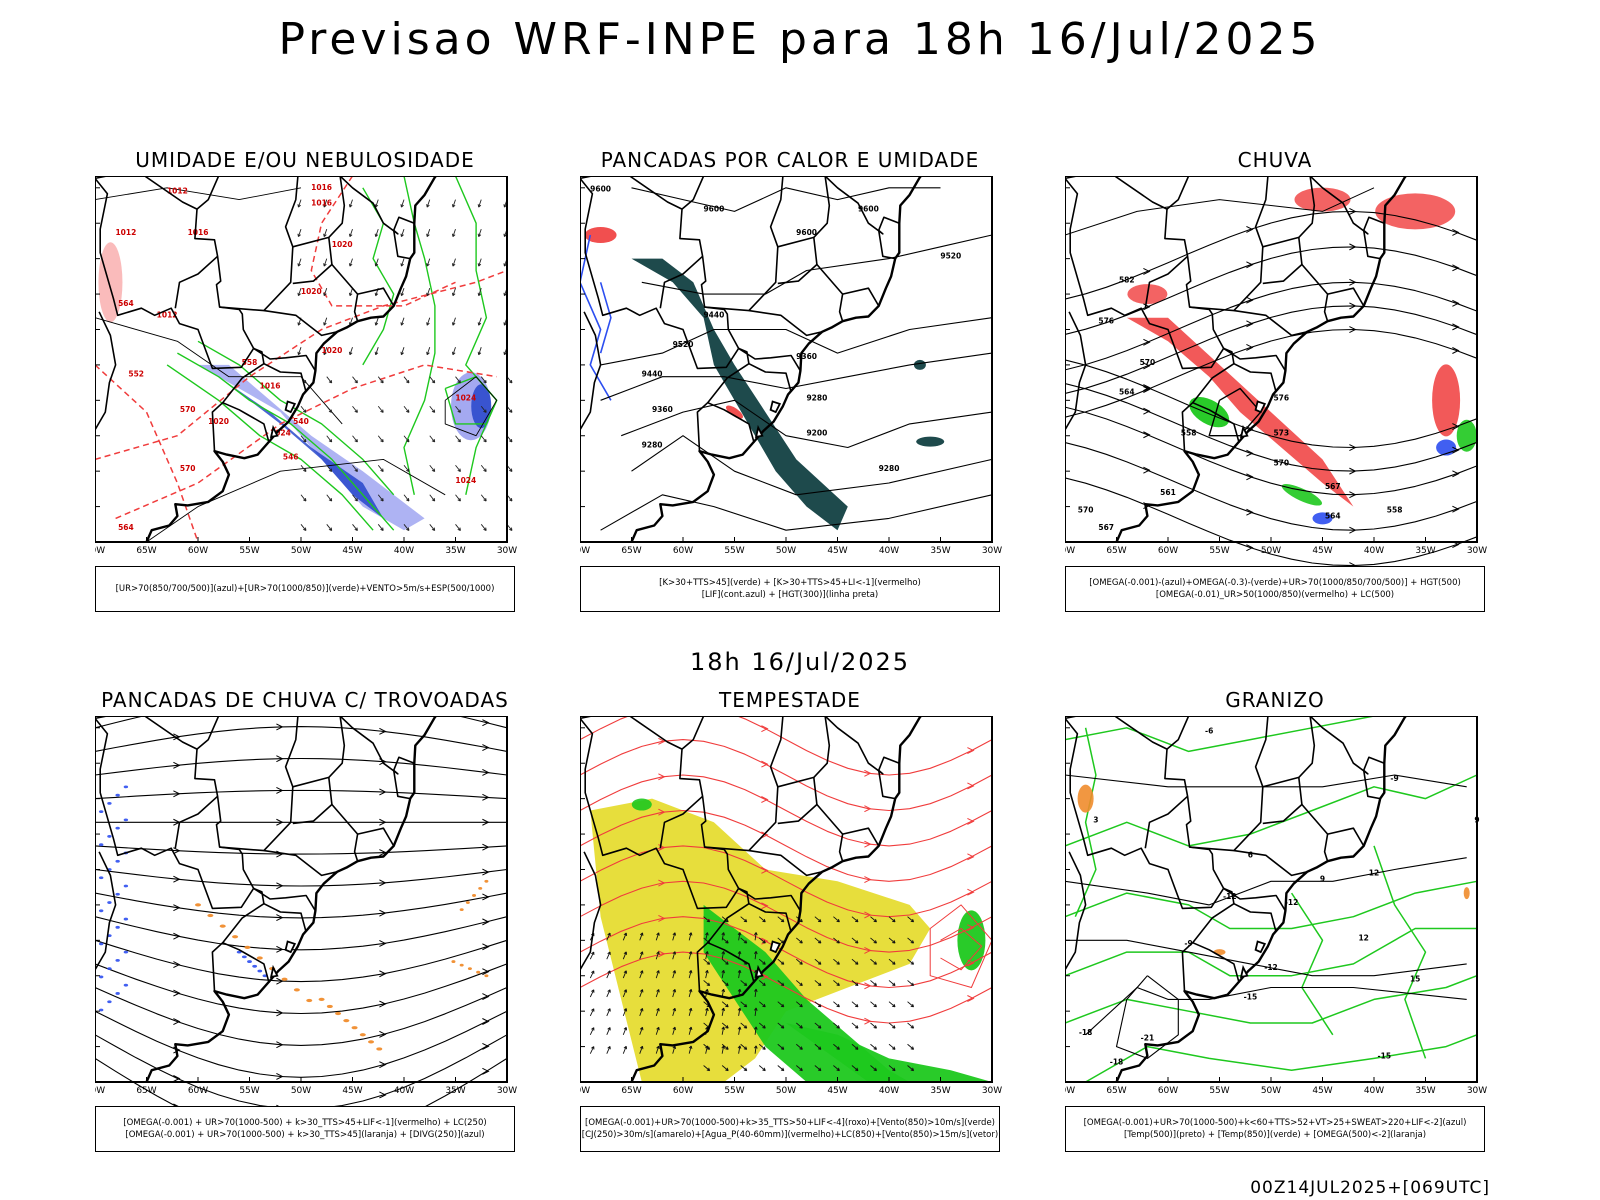 This screenshot has width=1600, height=1200. What do you see at coordinates (1322, 518) in the screenshot?
I see `rain-blue` at bounding box center [1322, 518].